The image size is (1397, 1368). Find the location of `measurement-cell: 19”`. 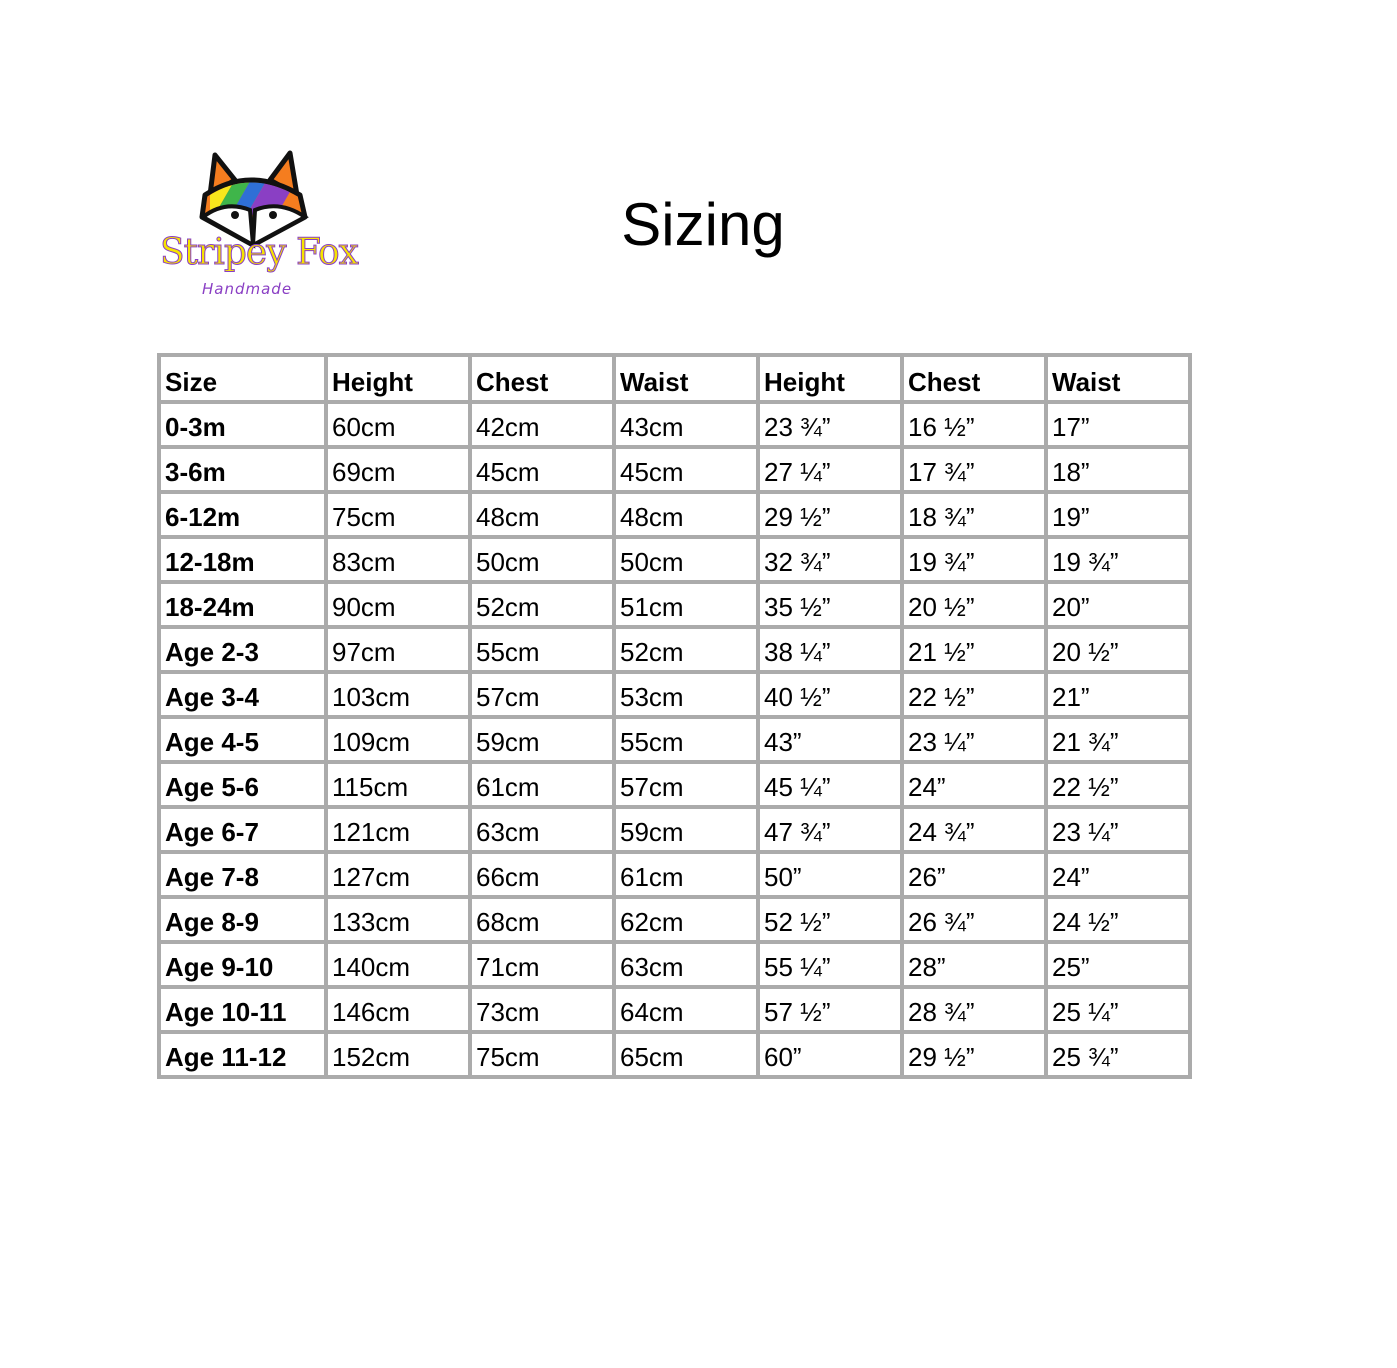

measurement-cell: 19” is located at coordinates (1118, 514).